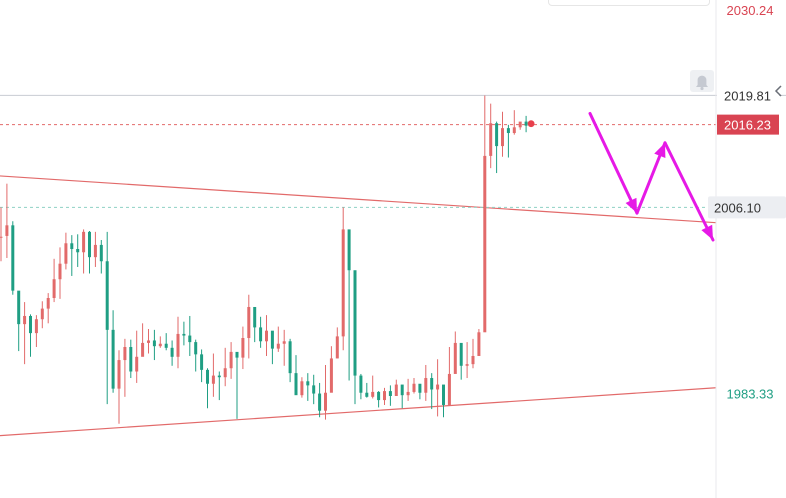 This screenshot has width=786, height=498. What do you see at coordinates (631, 205) in the screenshot?
I see `arrow-1-head` at bounding box center [631, 205].